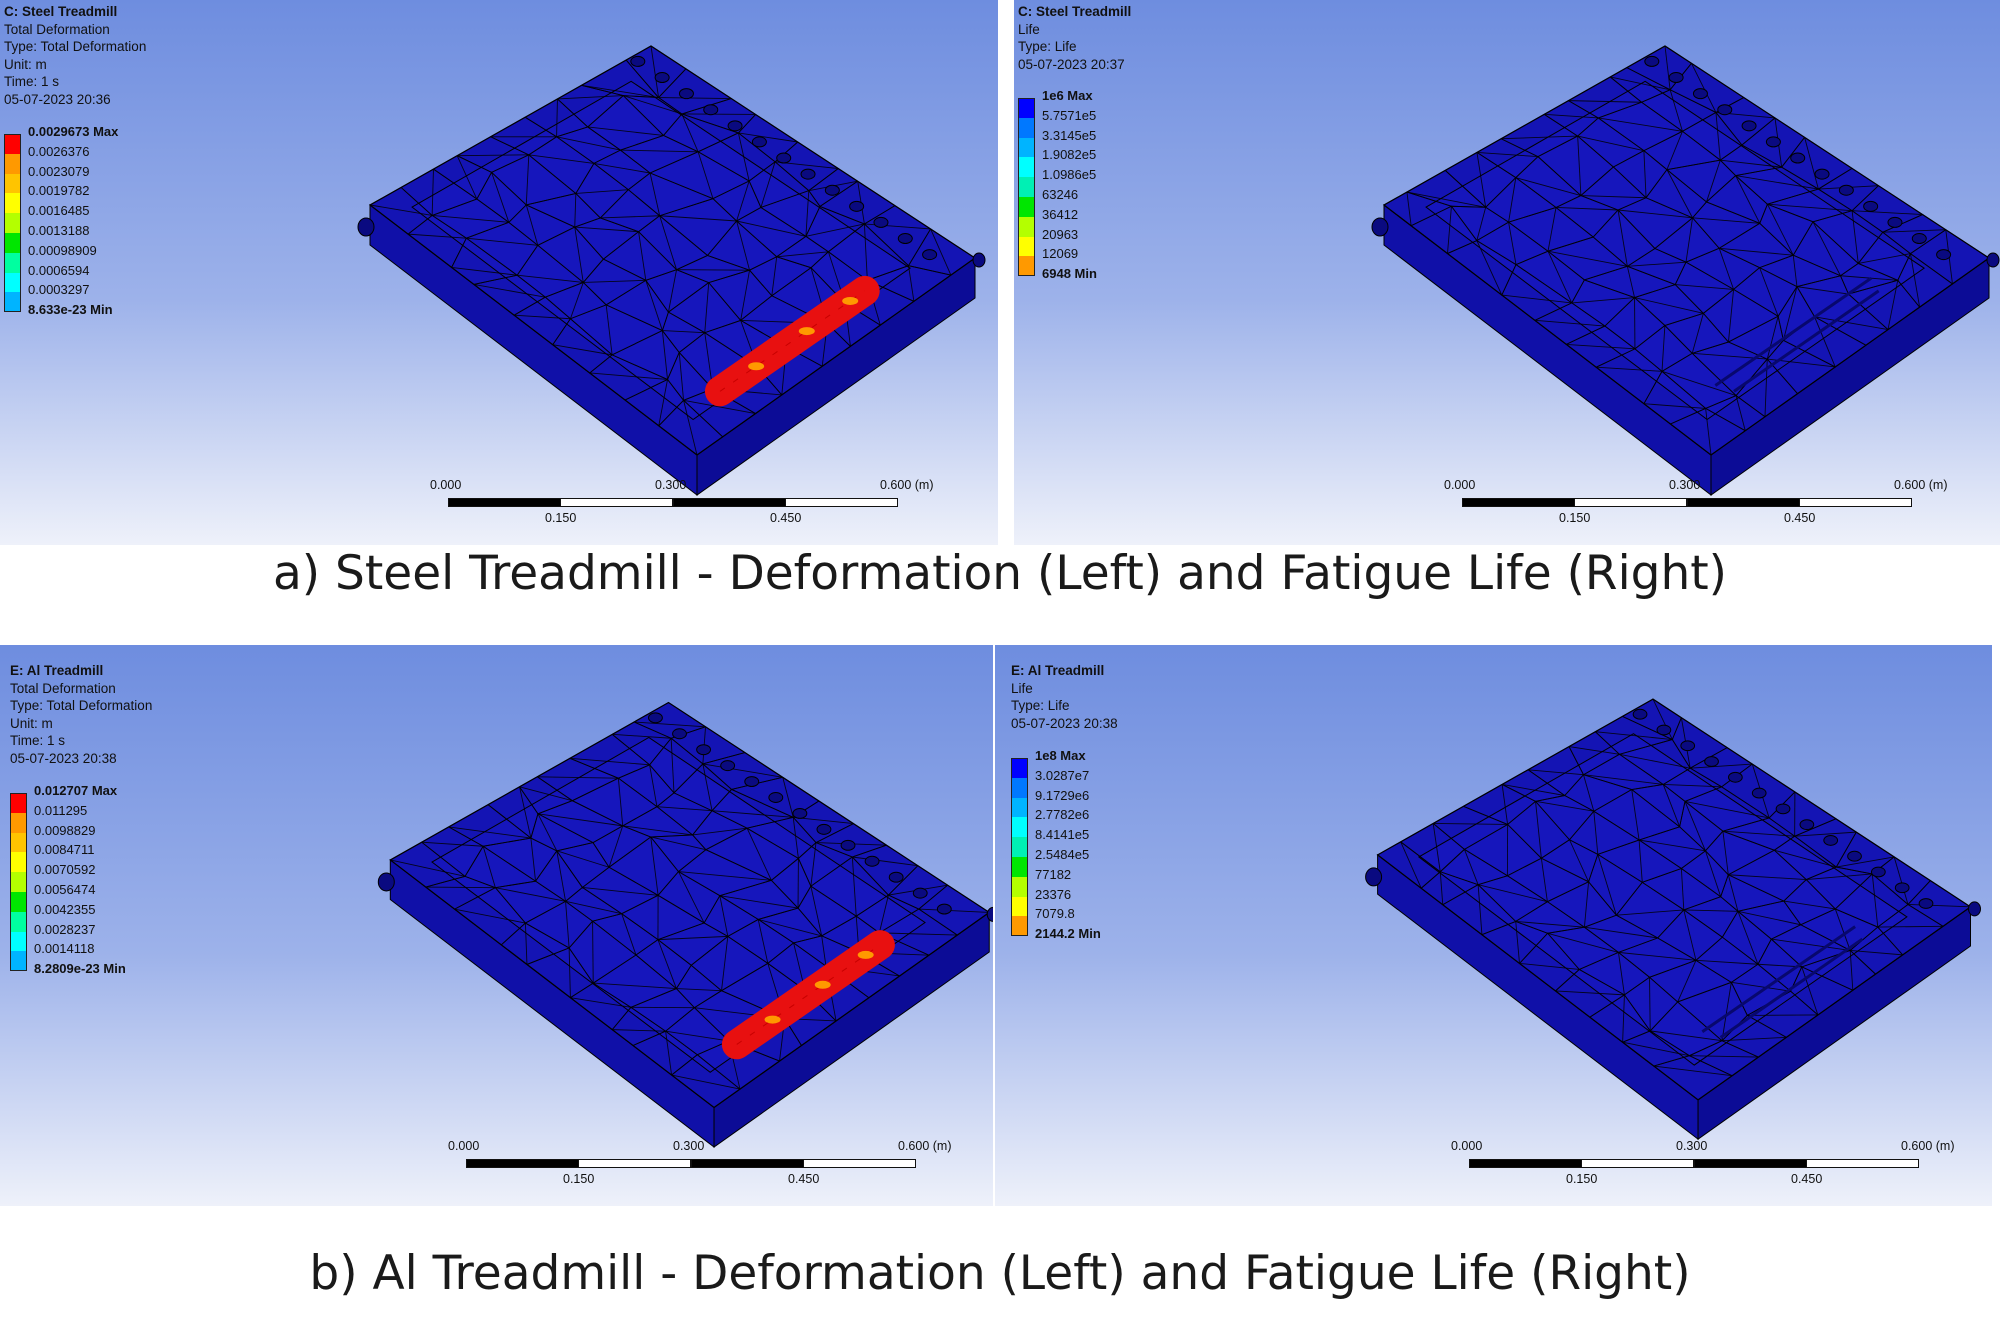 This screenshot has height=1324, width=2000. What do you see at coordinates (57, 29) in the screenshot?
I see `result-line: Total Deformation` at bounding box center [57, 29].